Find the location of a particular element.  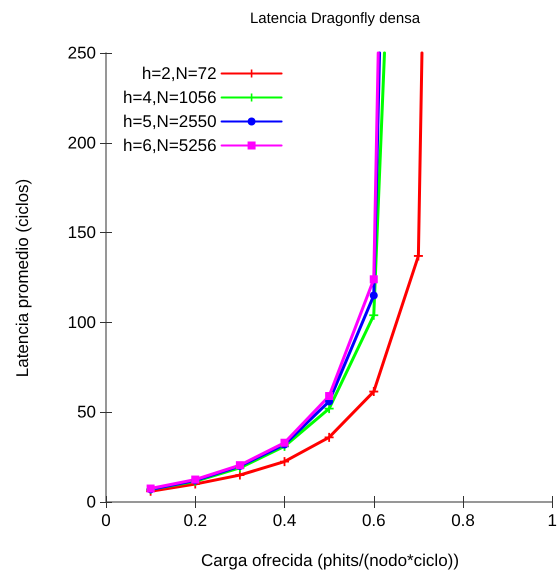

y-tick-label: 0 is located at coordinates (91, 502).